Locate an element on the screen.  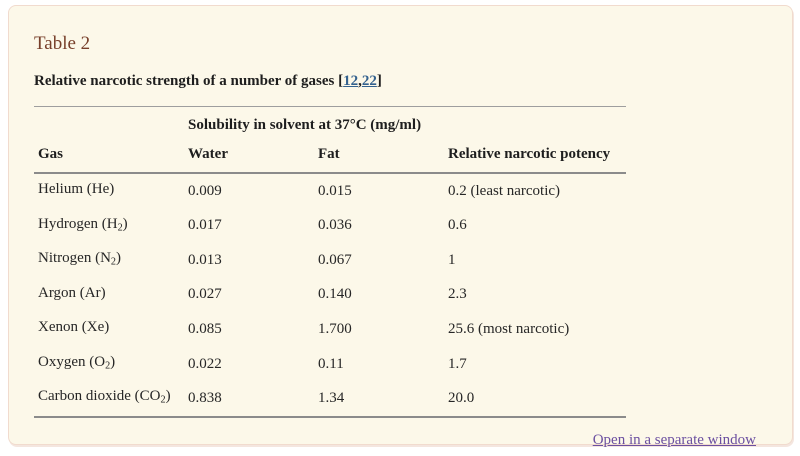
table-row-carbon-dioxide: Carbon dioxide (CO2) 0.838 1.34 20.0 is located at coordinates (330, 399).